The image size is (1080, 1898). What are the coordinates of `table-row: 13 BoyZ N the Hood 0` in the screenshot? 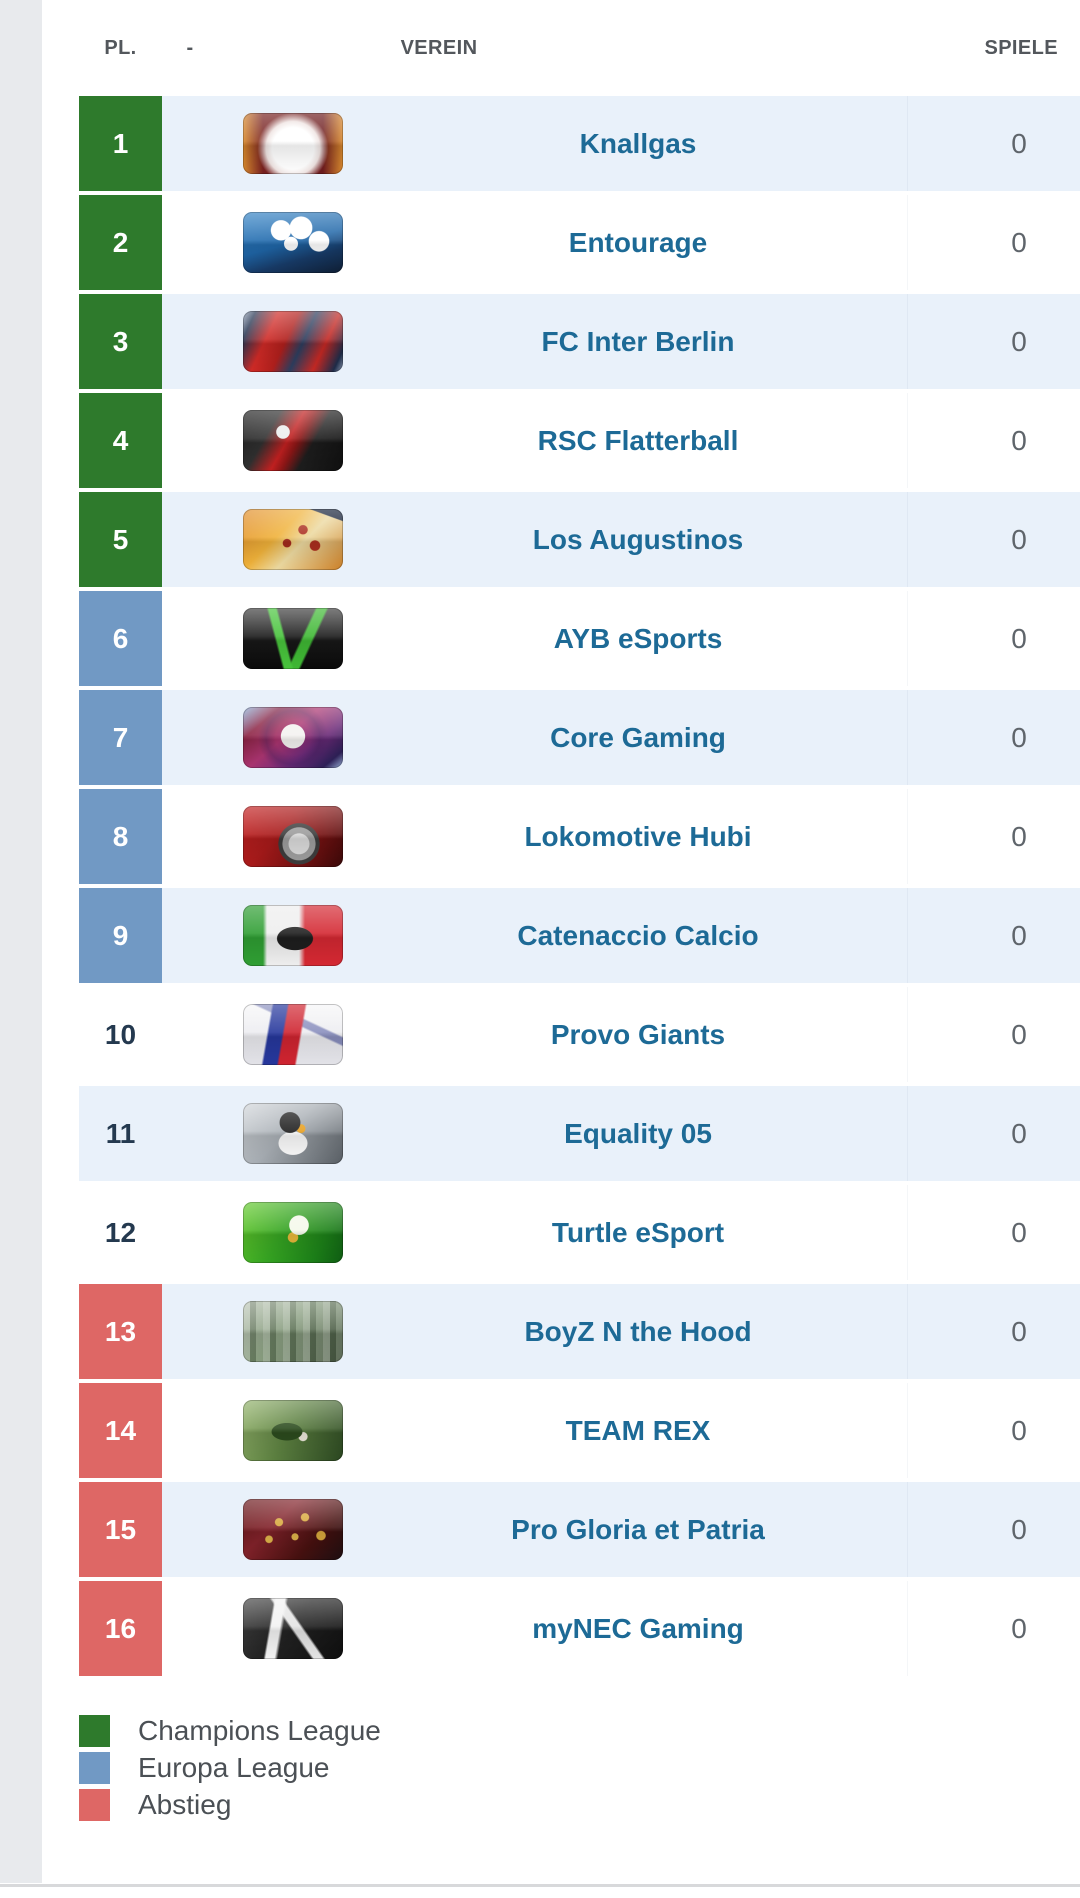 It's located at (579, 1331).